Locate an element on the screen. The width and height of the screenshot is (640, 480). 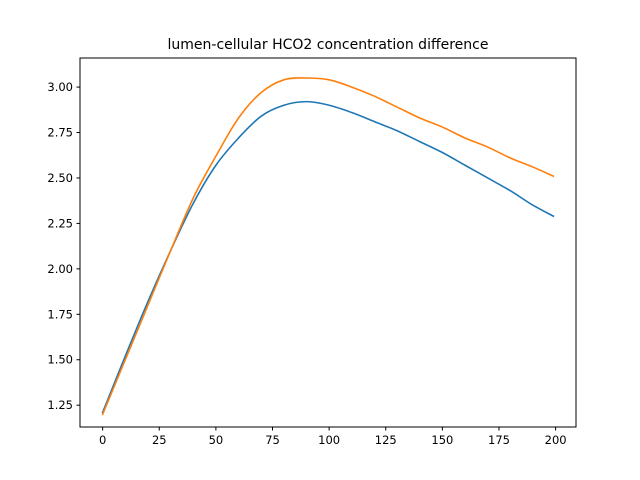
x-tick-label: 150 is located at coordinates (442, 440).